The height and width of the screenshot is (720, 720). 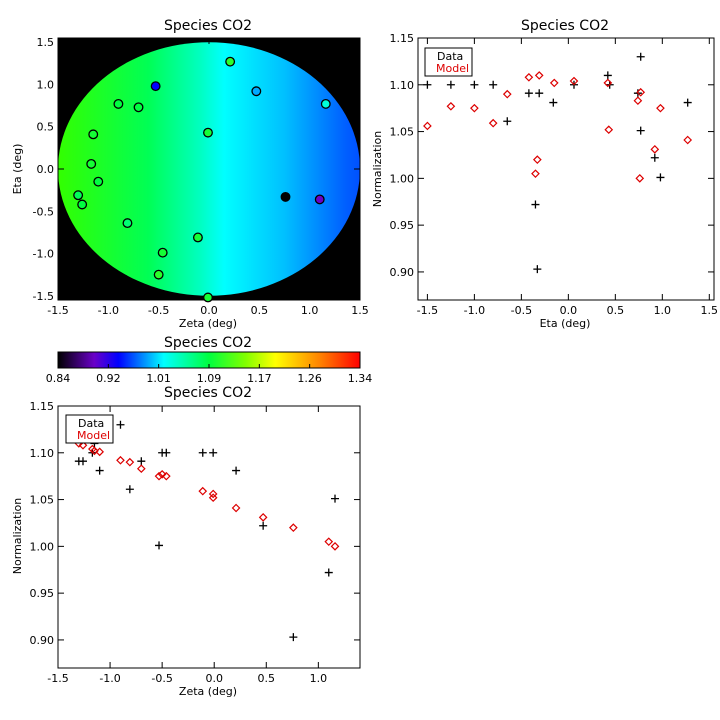 What do you see at coordinates (208, 323) in the screenshot?
I see `heatmap-xlabel: Zeta (deg)` at bounding box center [208, 323].